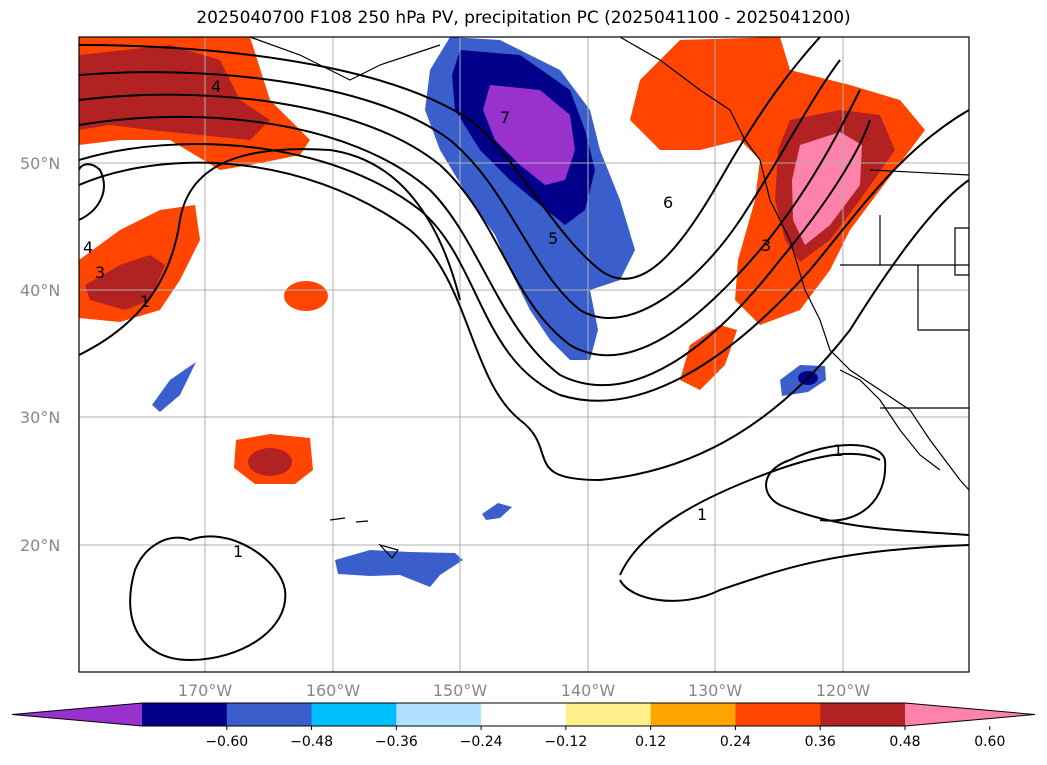 This screenshot has width=1047, height=765. I want to click on lon-label: 150°W, so click(460, 690).